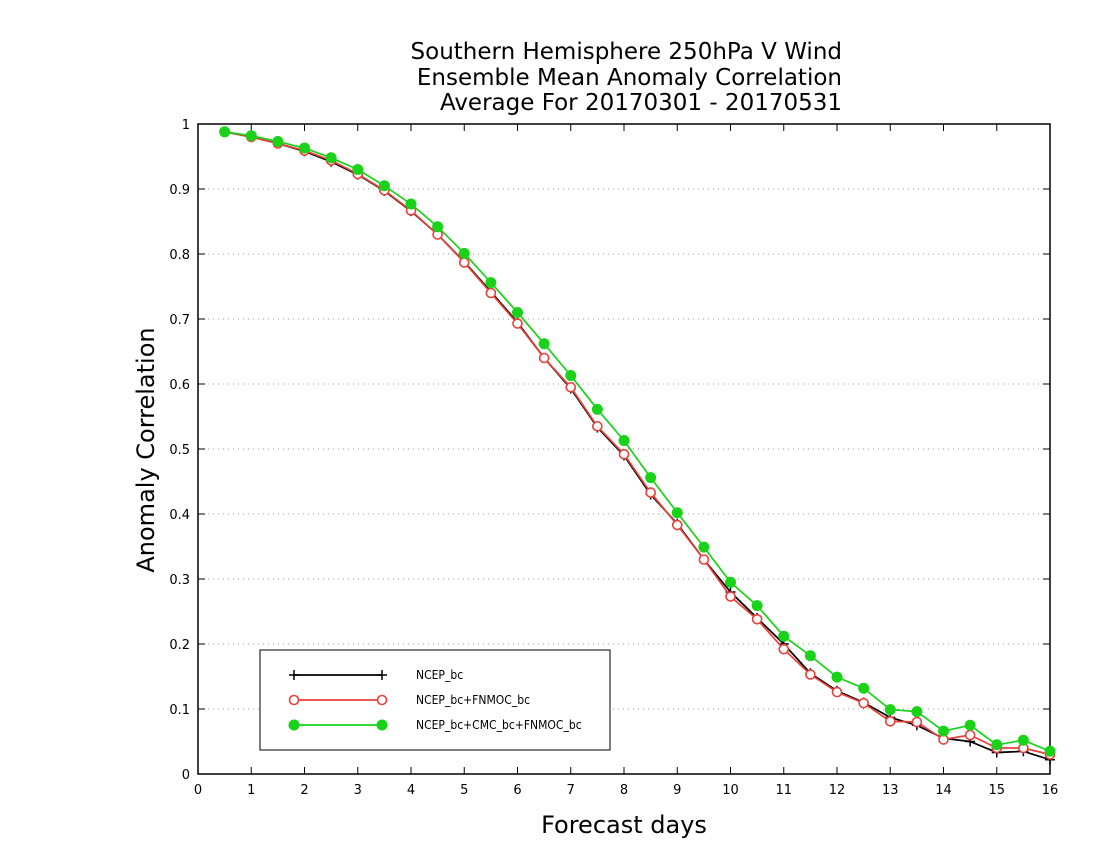 This screenshot has height=850, width=1100. What do you see at coordinates (376, 675) in the screenshot?
I see `legend-item: NCEP_bc` at bounding box center [376, 675].